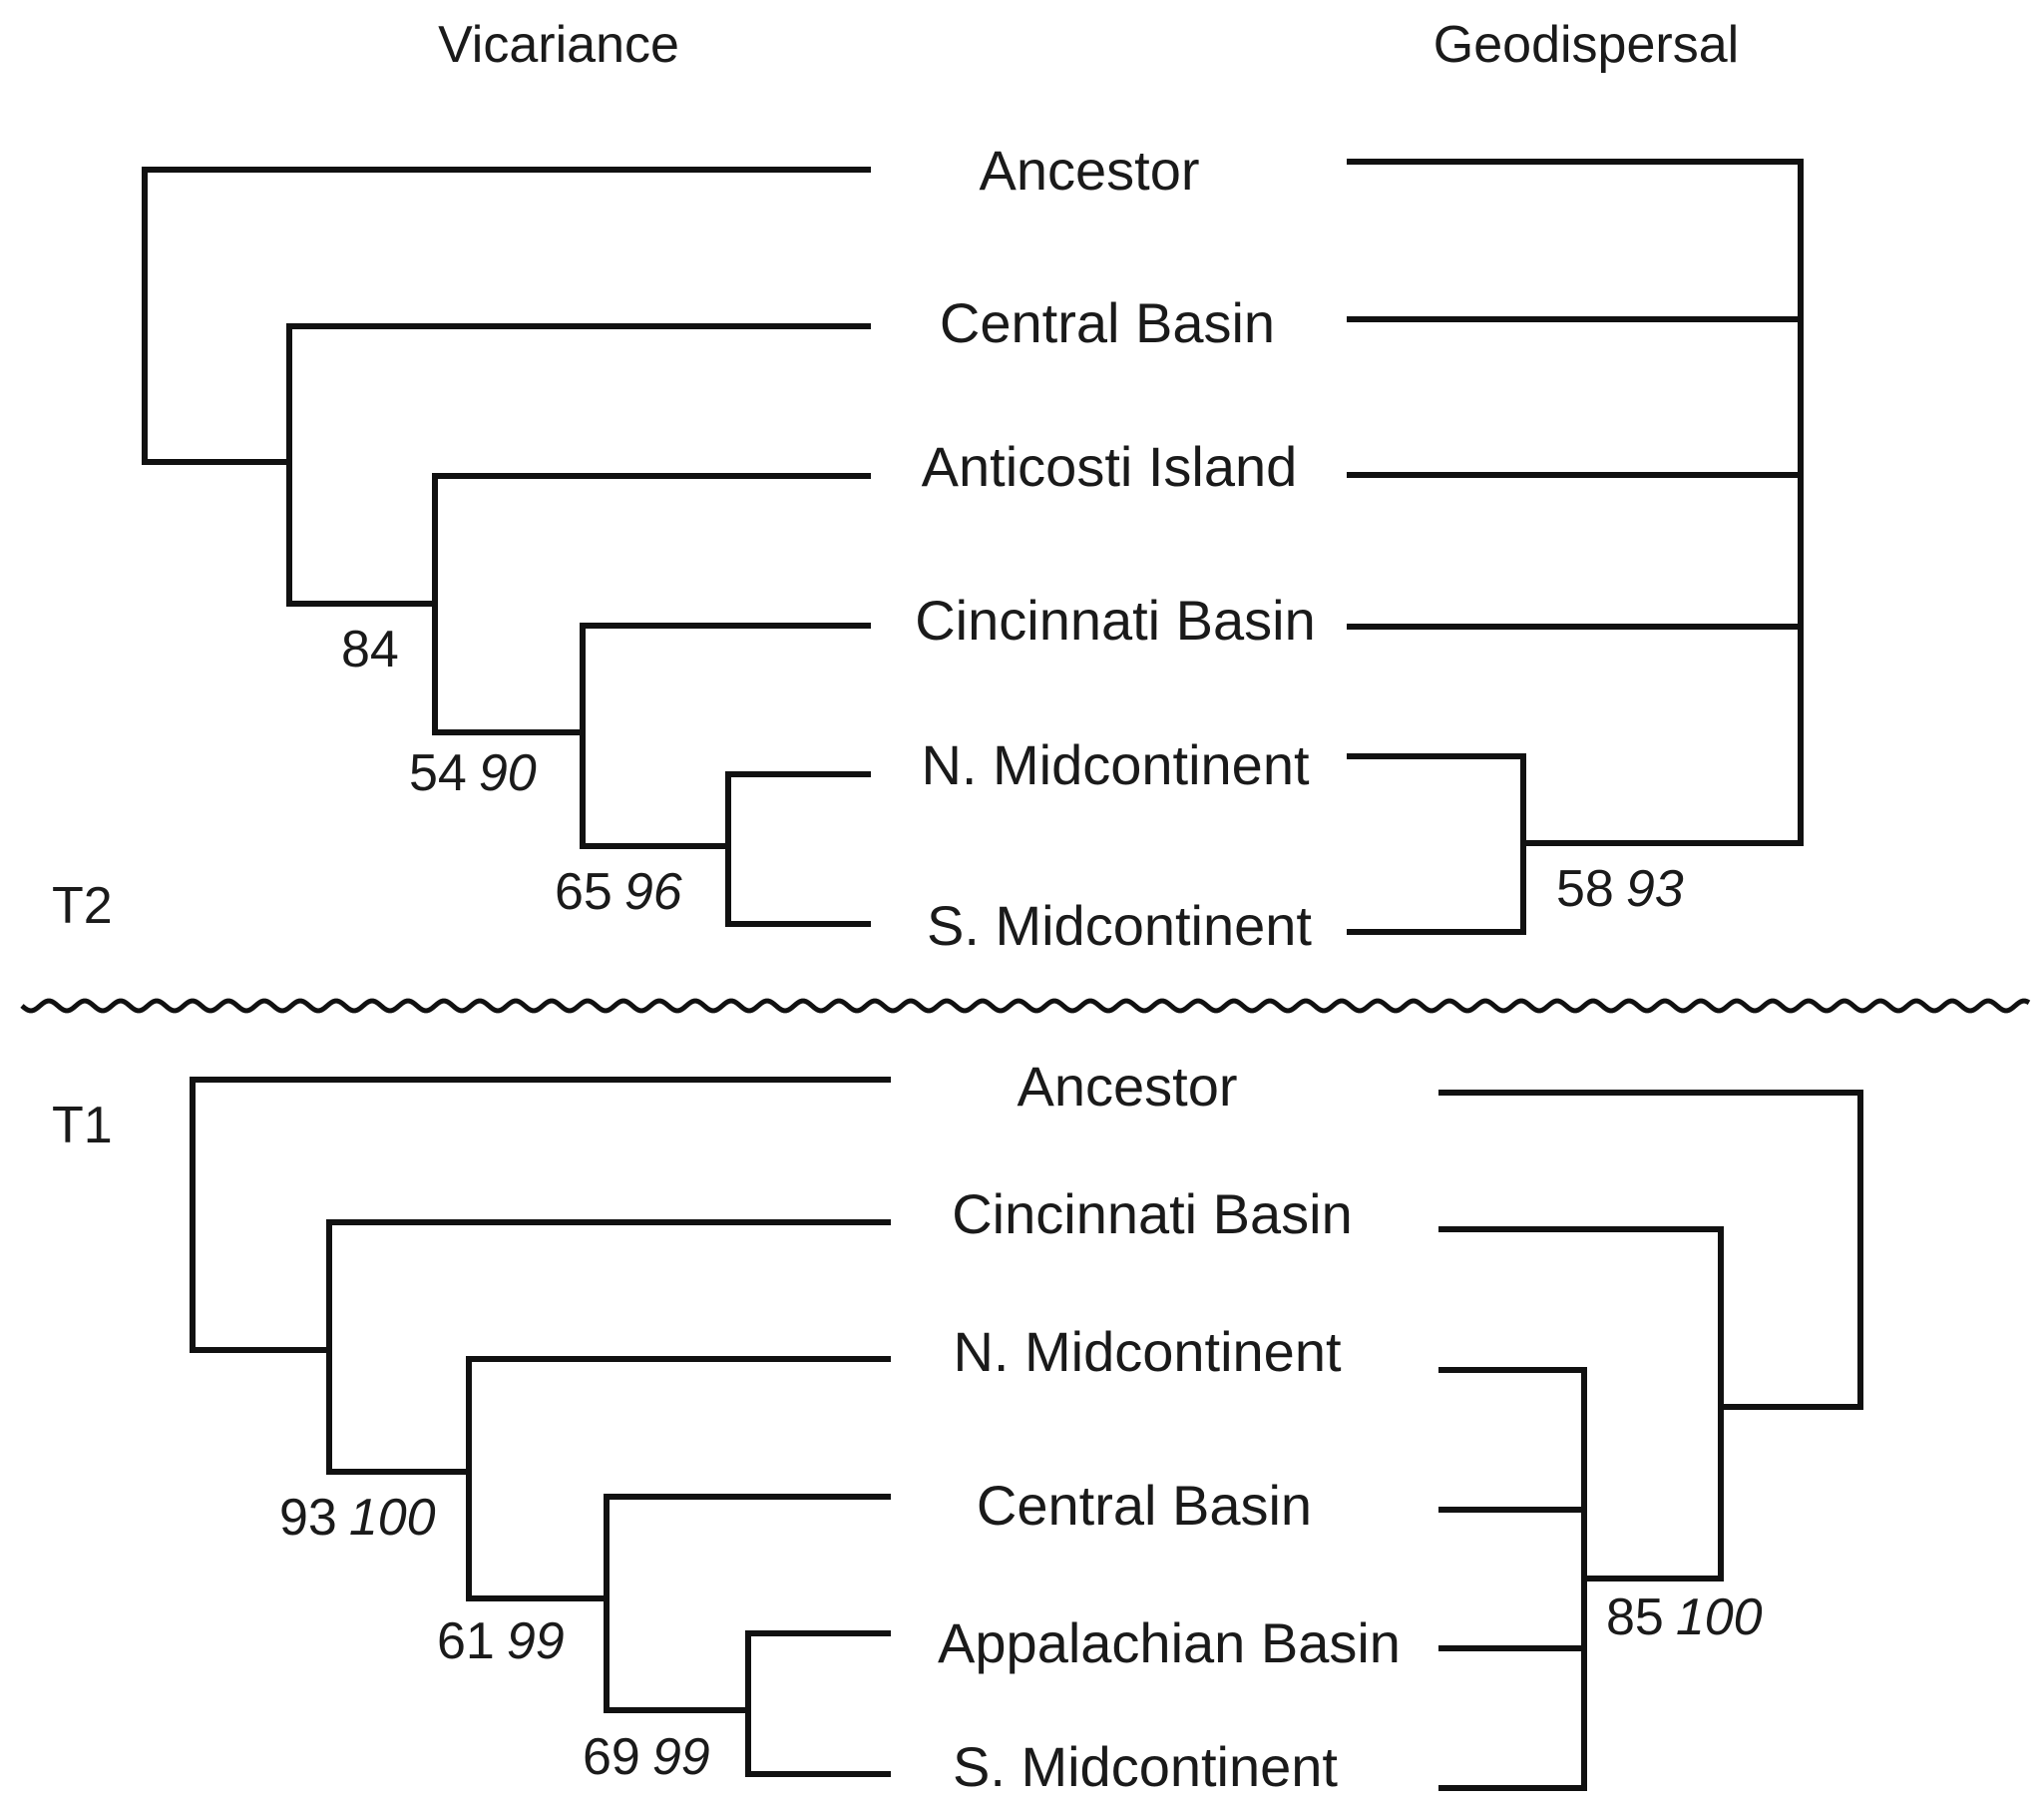 The height and width of the screenshot is (1808, 2044). Describe the element at coordinates (1620, 889) in the screenshot. I see `t2-geodispersal-support-58-93: 58 93` at that location.